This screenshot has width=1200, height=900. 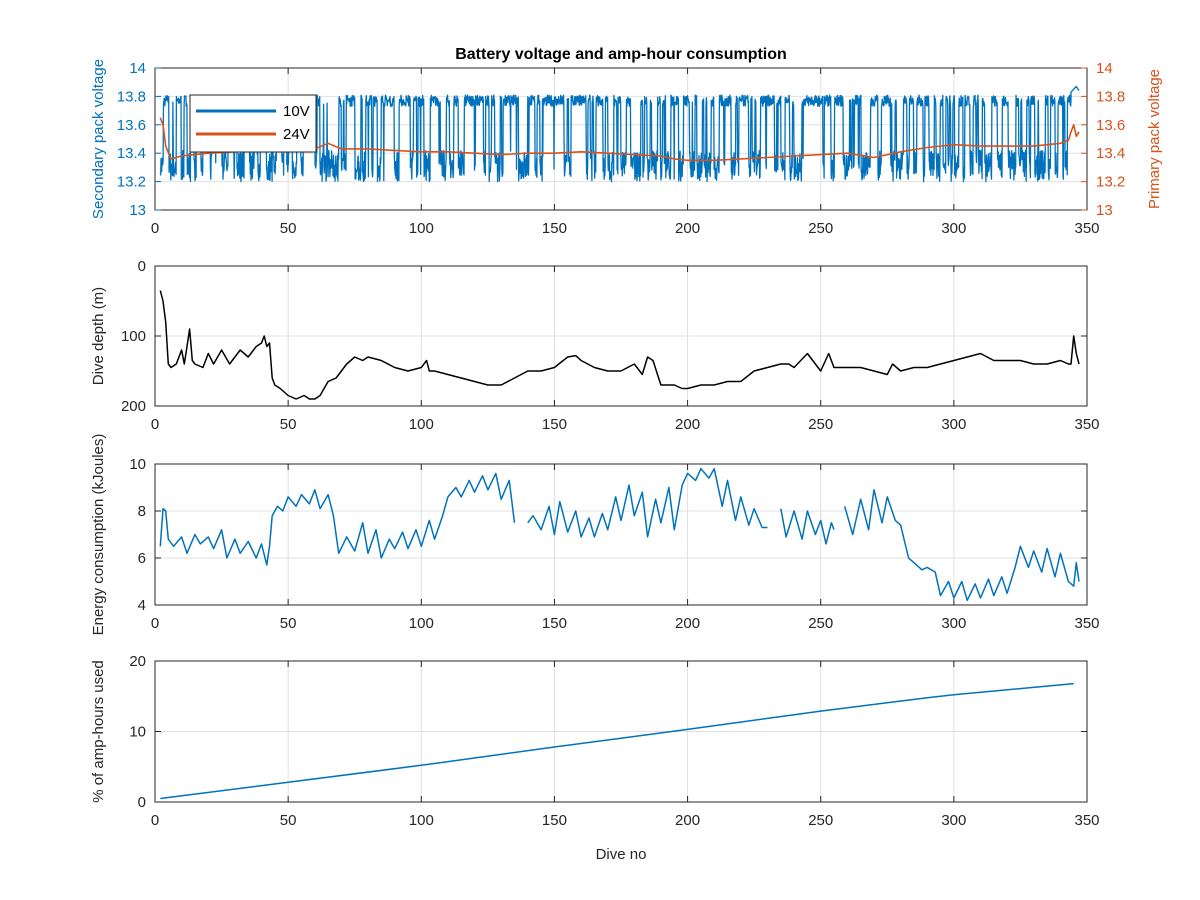 What do you see at coordinates (155, 820) in the screenshot?
I see `amphours-xtick-label: 0` at bounding box center [155, 820].